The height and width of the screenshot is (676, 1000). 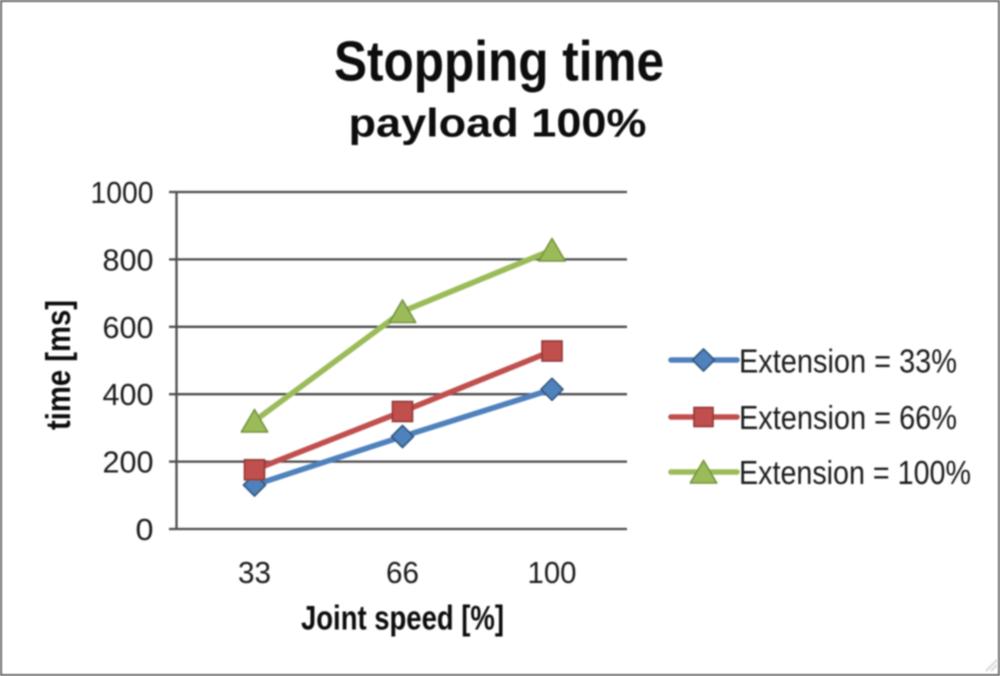 I want to click on svg-text: payload 100%, so click(x=498, y=124).